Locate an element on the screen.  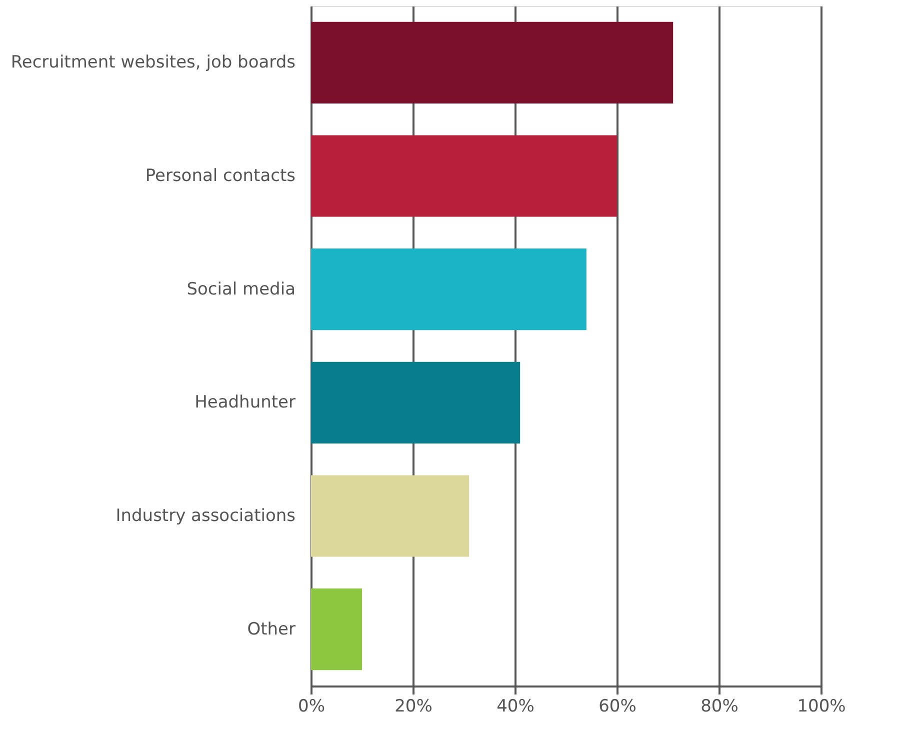
x-tick-label: 80% is located at coordinates (719, 706).